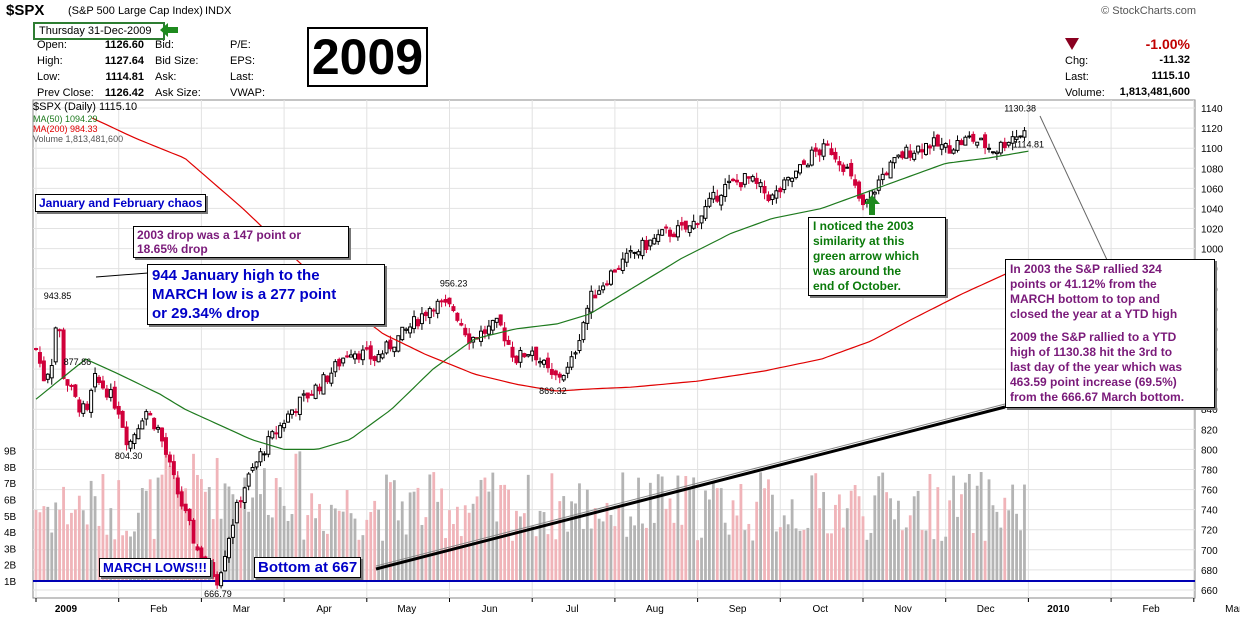  Describe the element at coordinates (406, 609) in the screenshot. I see `x-tick-label: May` at that location.